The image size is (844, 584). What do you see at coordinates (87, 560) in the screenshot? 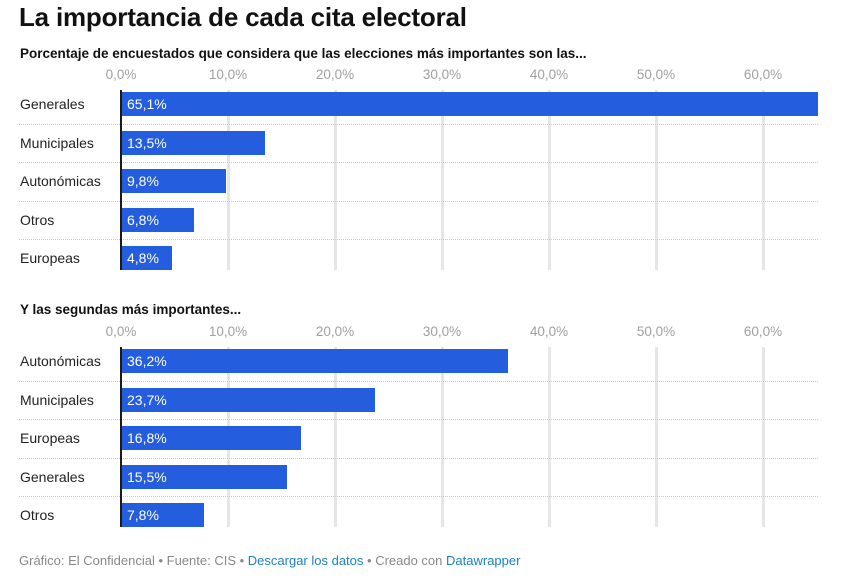
I see `credit-text: Gráfico: El Confidencial` at bounding box center [87, 560].